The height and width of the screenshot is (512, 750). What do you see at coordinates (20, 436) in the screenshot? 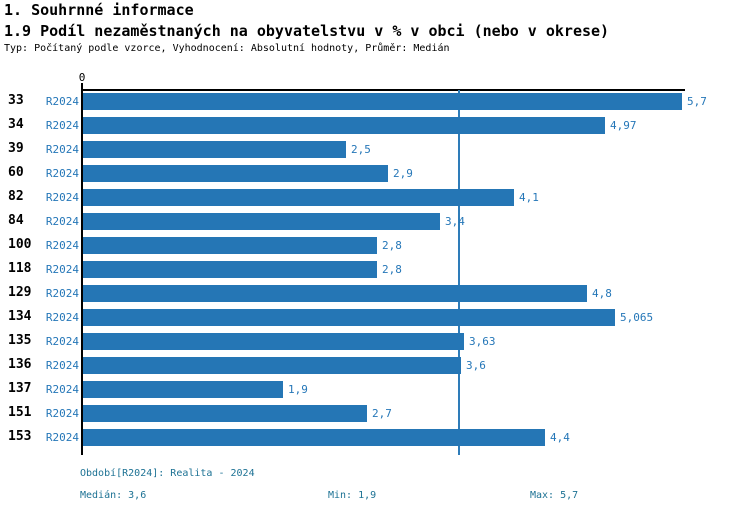
I see `row-category-label: 153` at bounding box center [20, 436].